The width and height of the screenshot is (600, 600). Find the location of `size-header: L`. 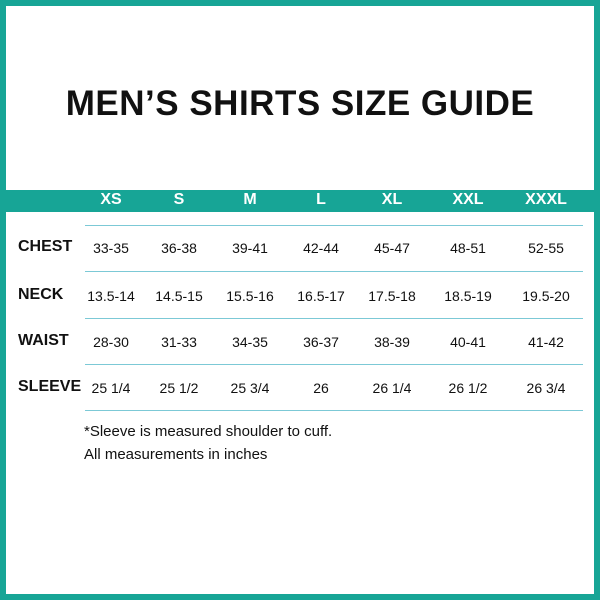

size-header: L is located at coordinates (321, 199).